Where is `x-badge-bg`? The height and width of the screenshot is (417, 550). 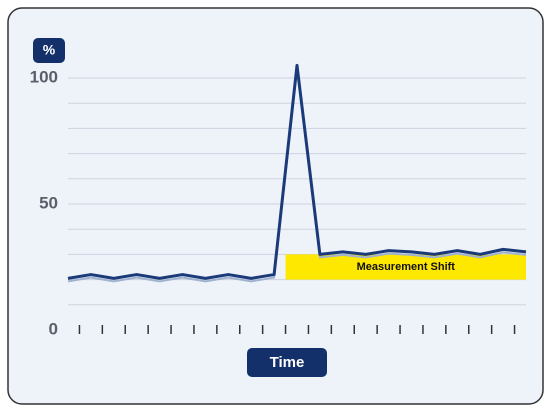 x-badge-bg is located at coordinates (287, 362).